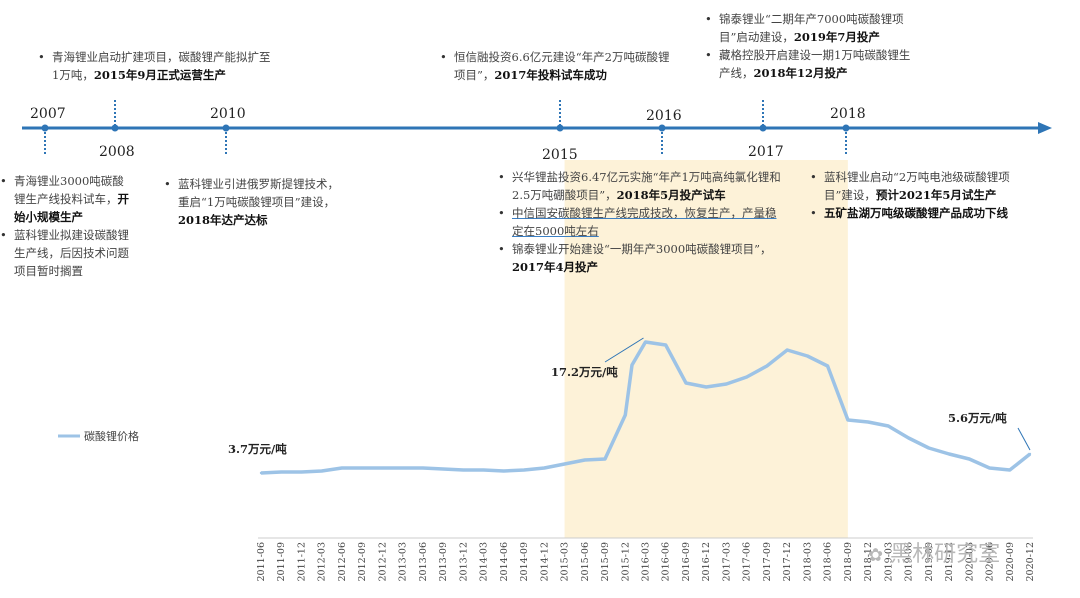 The image size is (1080, 598). Describe the element at coordinates (848, 561) in the screenshot. I see `x-tick-label: 2018-09` at that location.